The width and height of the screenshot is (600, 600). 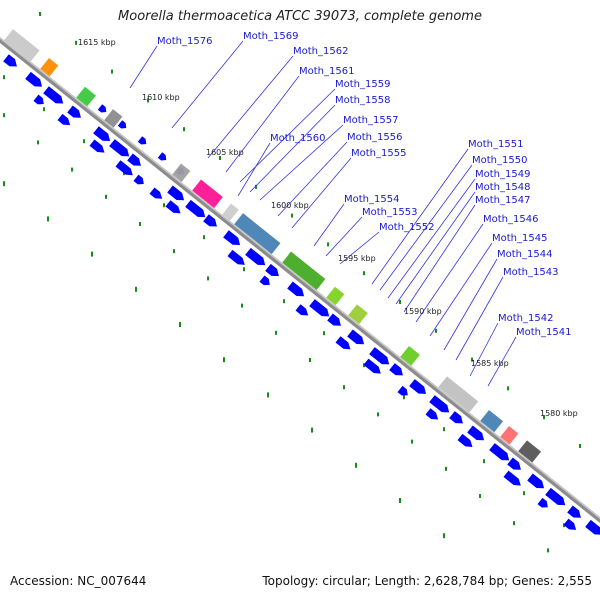 What do you see at coordinates (297, 138) in the screenshot?
I see `gene-label: Moth_1560` at bounding box center [297, 138].